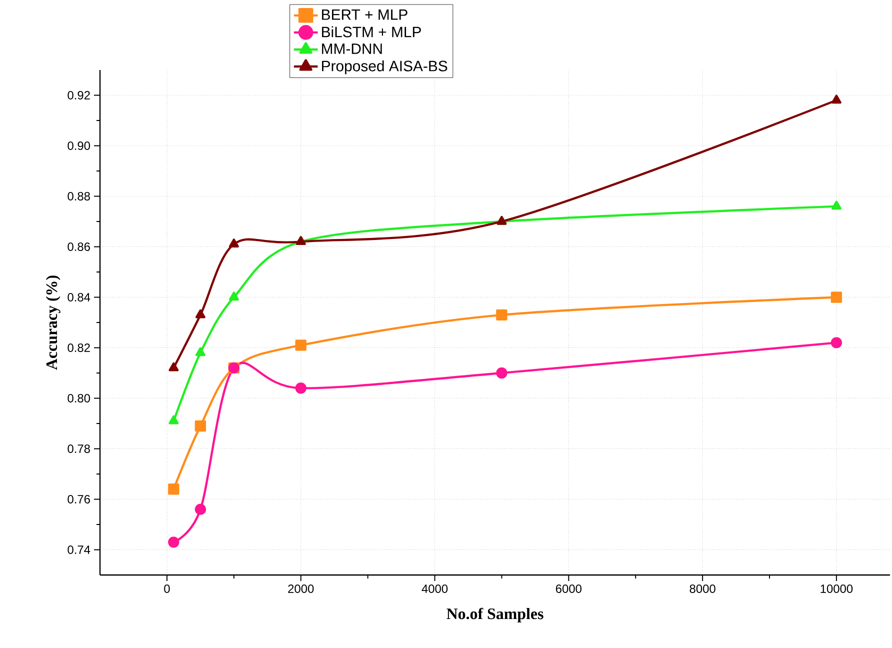 This screenshot has height=648, width=892. I want to click on x-tick-label: 8000, so click(703, 588).